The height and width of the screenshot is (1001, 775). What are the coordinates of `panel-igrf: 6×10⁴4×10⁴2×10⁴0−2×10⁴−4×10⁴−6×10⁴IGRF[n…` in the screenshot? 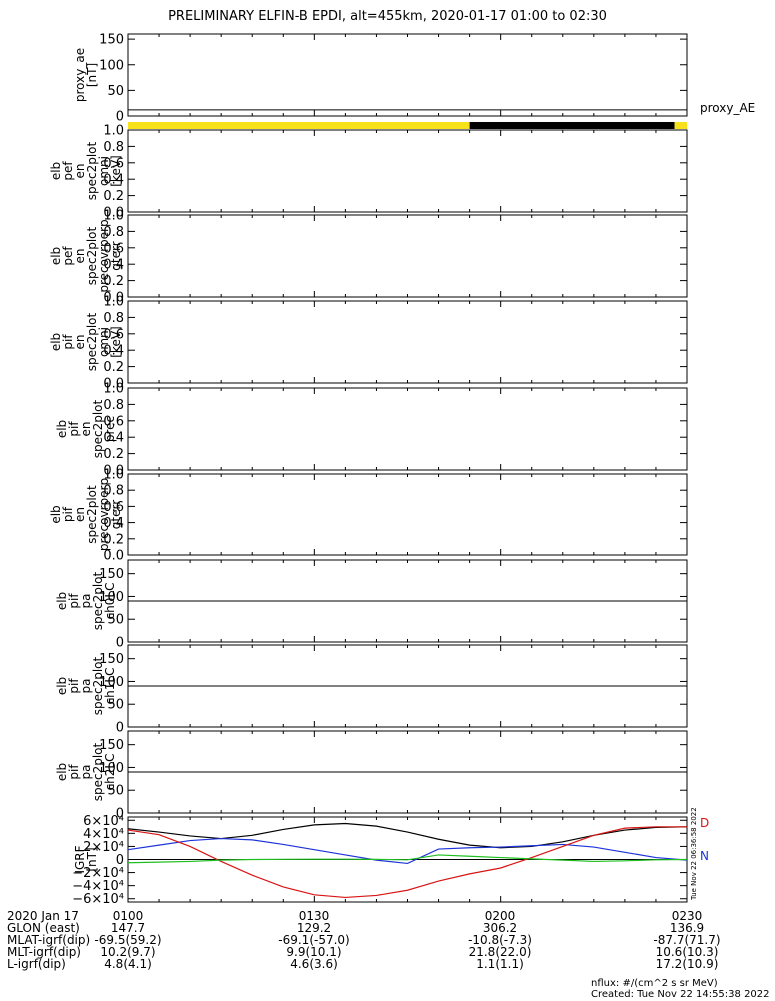 It's located at (390, 857).